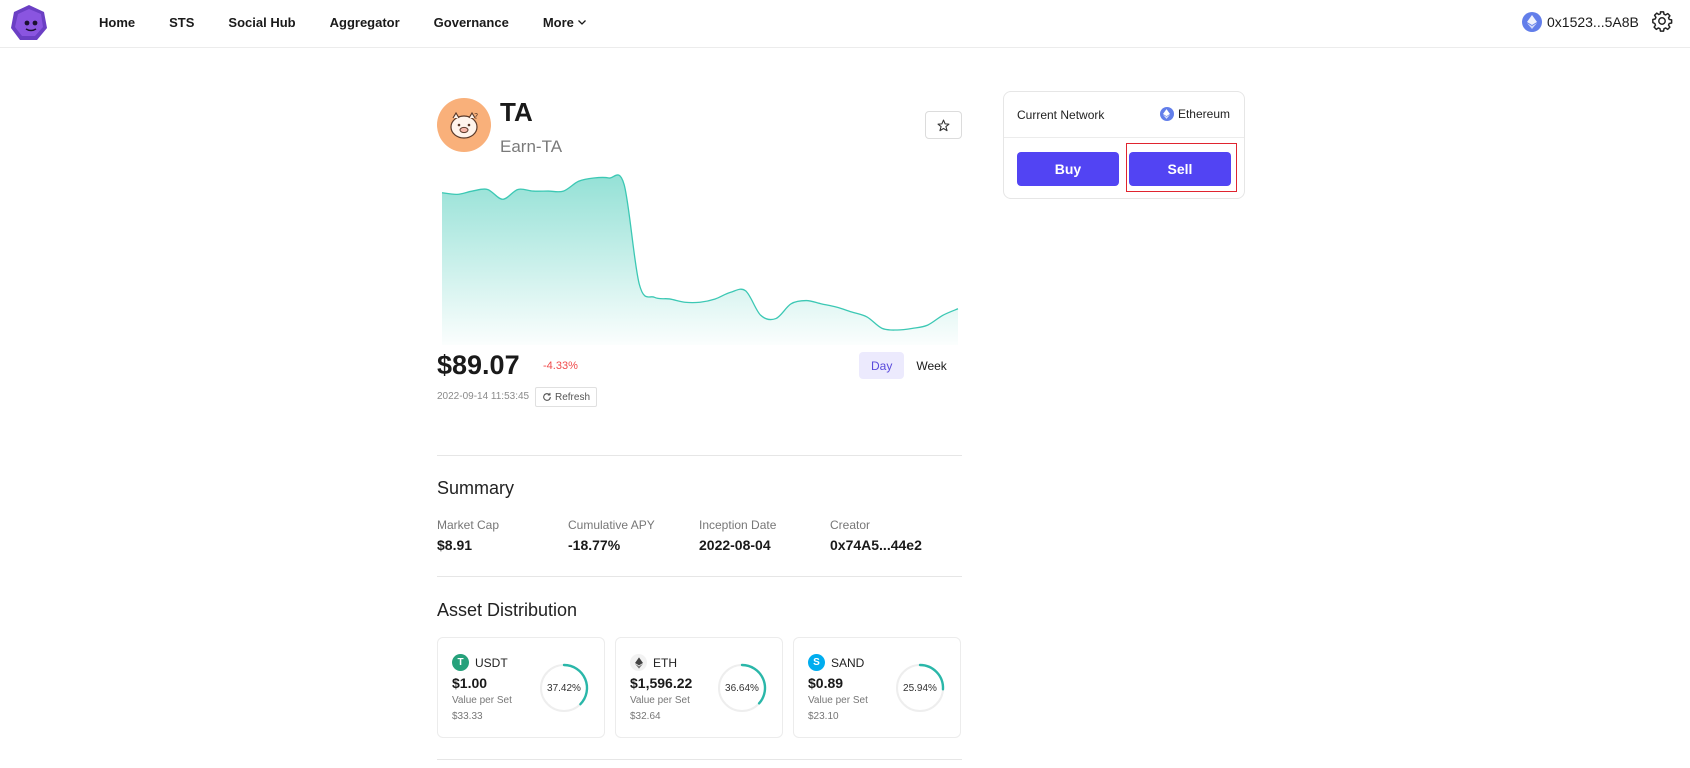 The width and height of the screenshot is (1690, 768). Describe the element at coordinates (1662, 21) in the screenshot. I see `gear-icon` at that location.